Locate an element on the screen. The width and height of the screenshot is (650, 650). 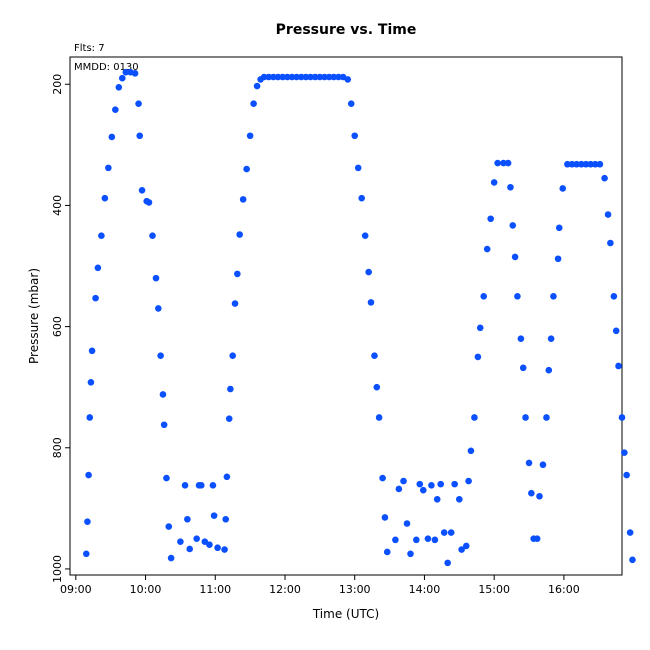
y-axis-label: Pressure (mbar) is located at coordinates (34, 316).